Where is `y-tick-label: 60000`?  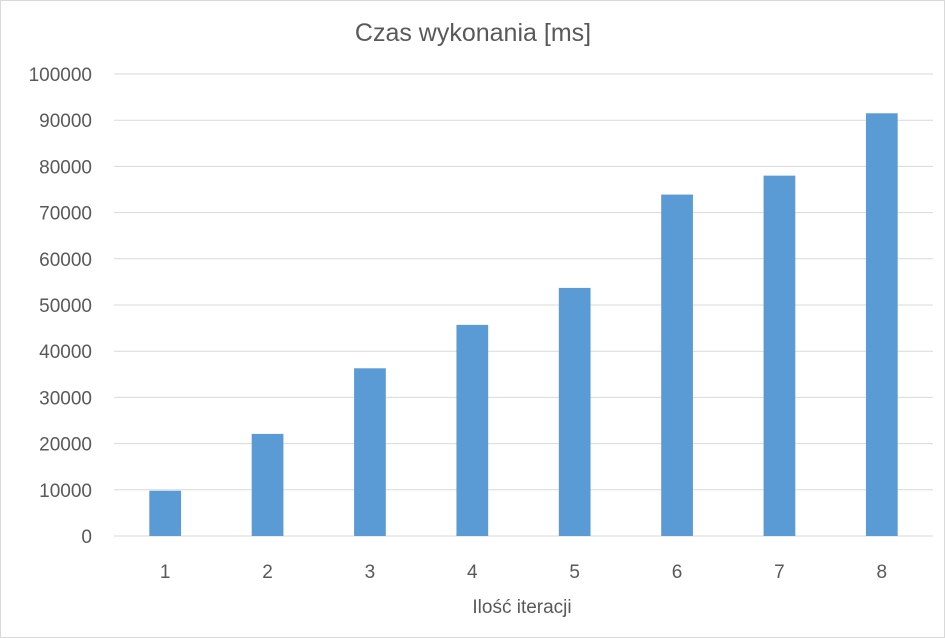 y-tick-label: 60000 is located at coordinates (65, 260).